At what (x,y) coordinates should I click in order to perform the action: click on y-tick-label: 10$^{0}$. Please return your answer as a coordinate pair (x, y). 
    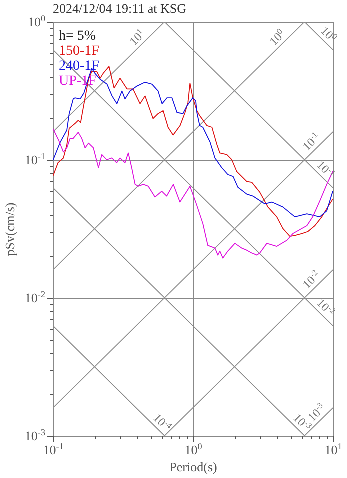
    Looking at the image, I should click on (37, 22).